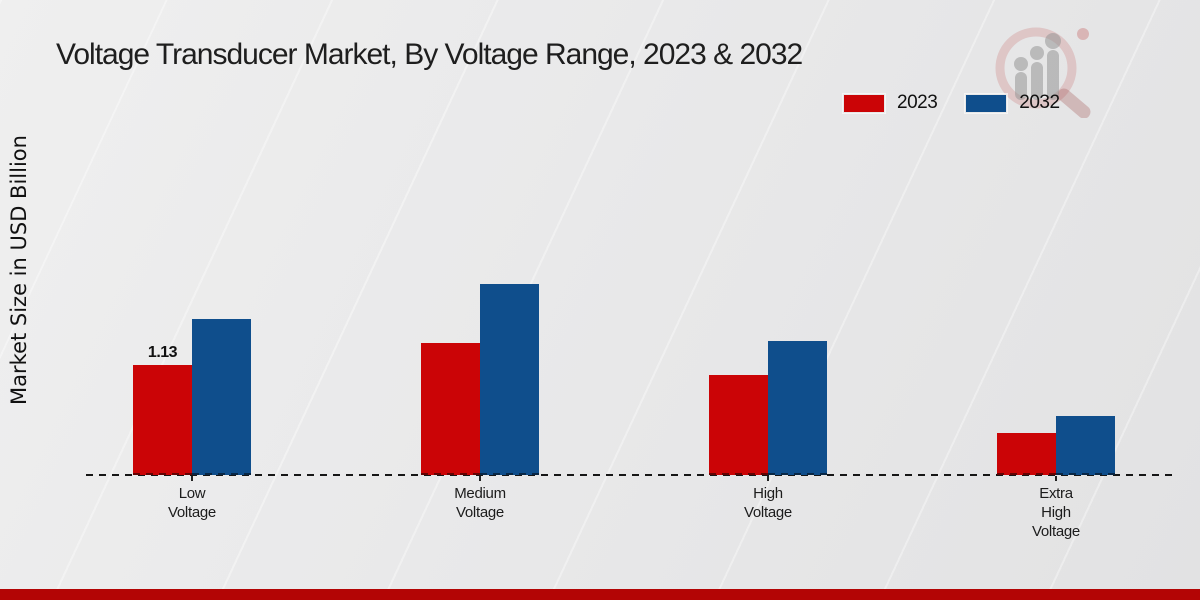  What do you see at coordinates (768, 503) in the screenshot?
I see `category-label-high-voltage: High Voltage` at bounding box center [768, 503].